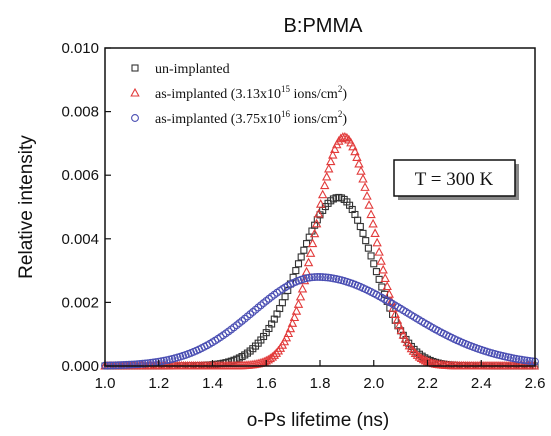  What do you see at coordinates (80, 112) in the screenshot?
I see `y-tick-label: 0.008` at bounding box center [80, 112].